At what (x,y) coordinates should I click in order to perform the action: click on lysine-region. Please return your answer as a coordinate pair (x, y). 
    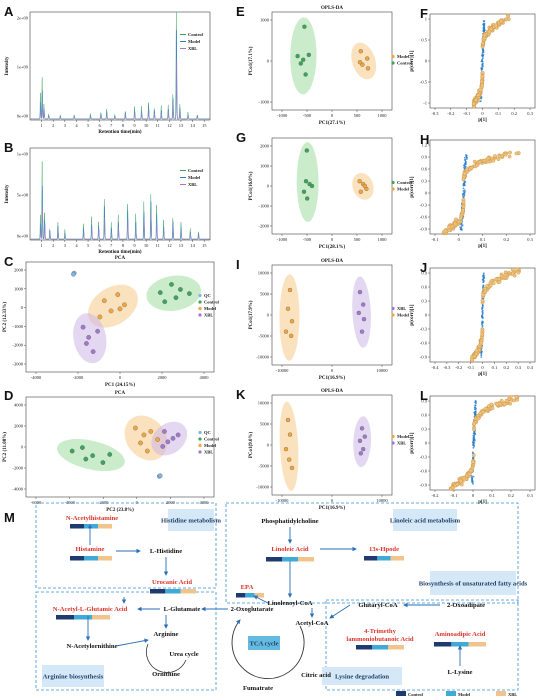
    Looking at the image, I should click on (422, 645).